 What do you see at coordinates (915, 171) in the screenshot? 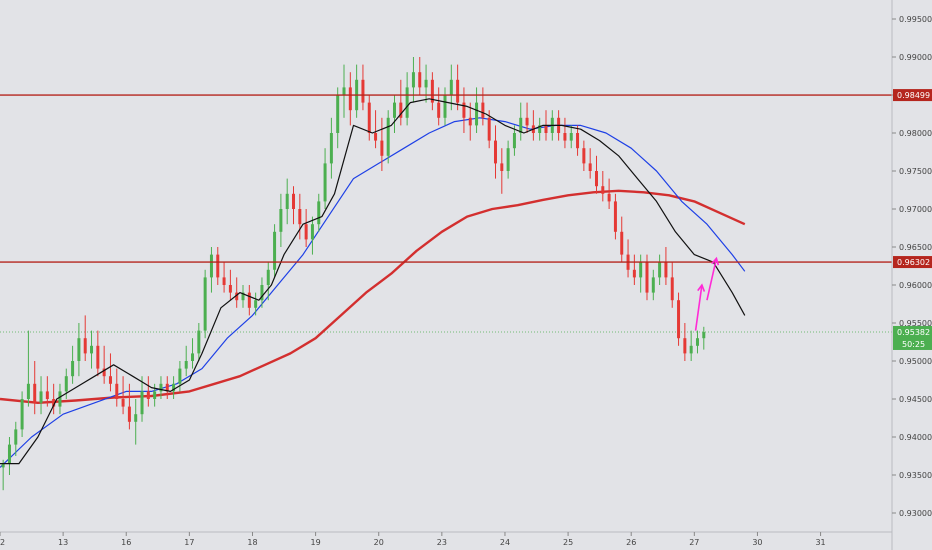
I see `y-tick-label: 0.97500` at bounding box center [915, 171].